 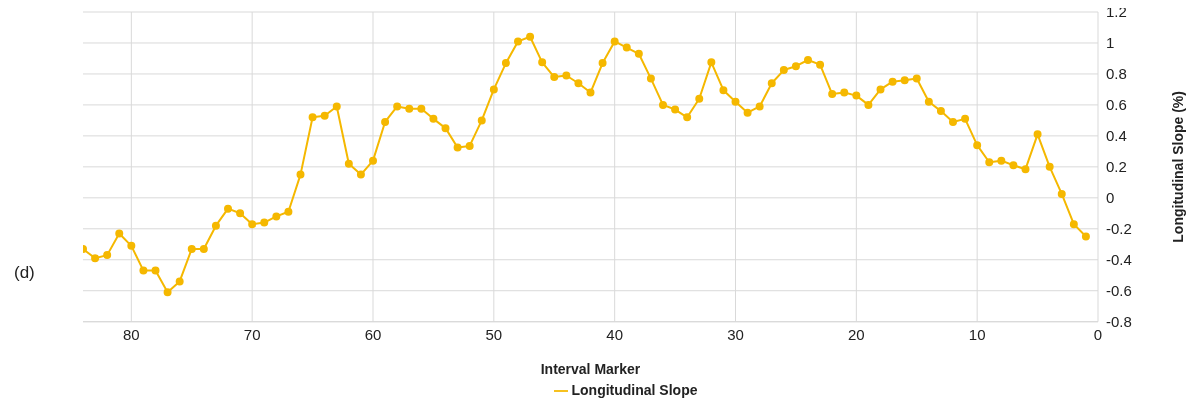 What do you see at coordinates (615, 335) in the screenshot?
I see `x-tick-label: 40` at bounding box center [615, 335].